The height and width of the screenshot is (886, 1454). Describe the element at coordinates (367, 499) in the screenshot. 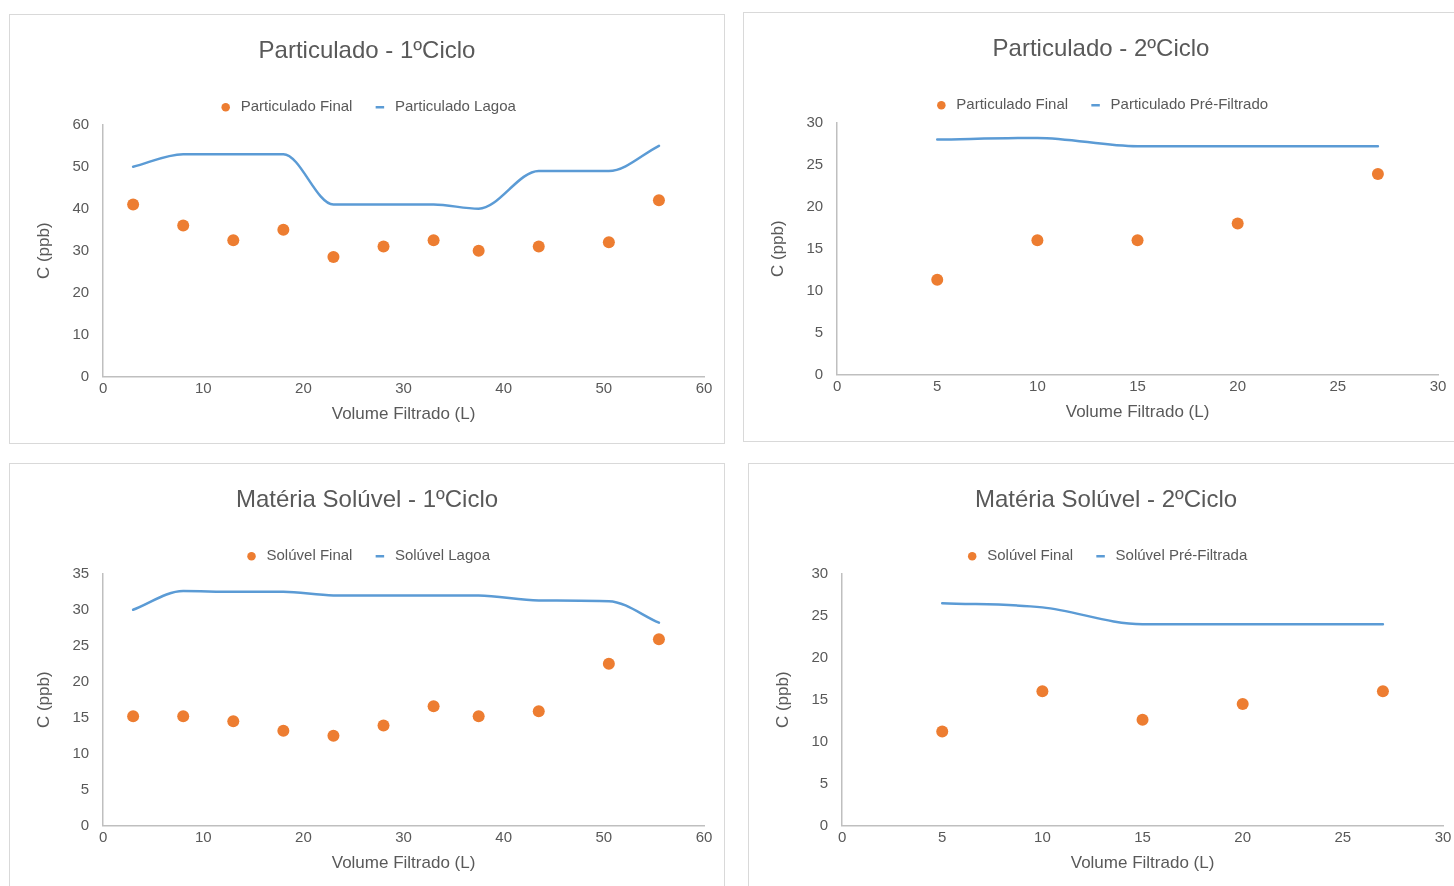

I see `chart-title: Matéria Solúvel - 1ºCiclo` at that location.